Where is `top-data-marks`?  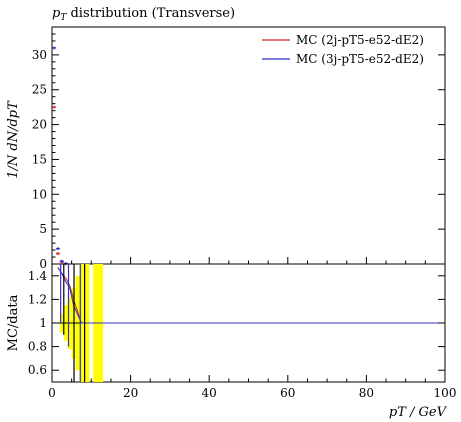 top-data-marks is located at coordinates (60, 156).